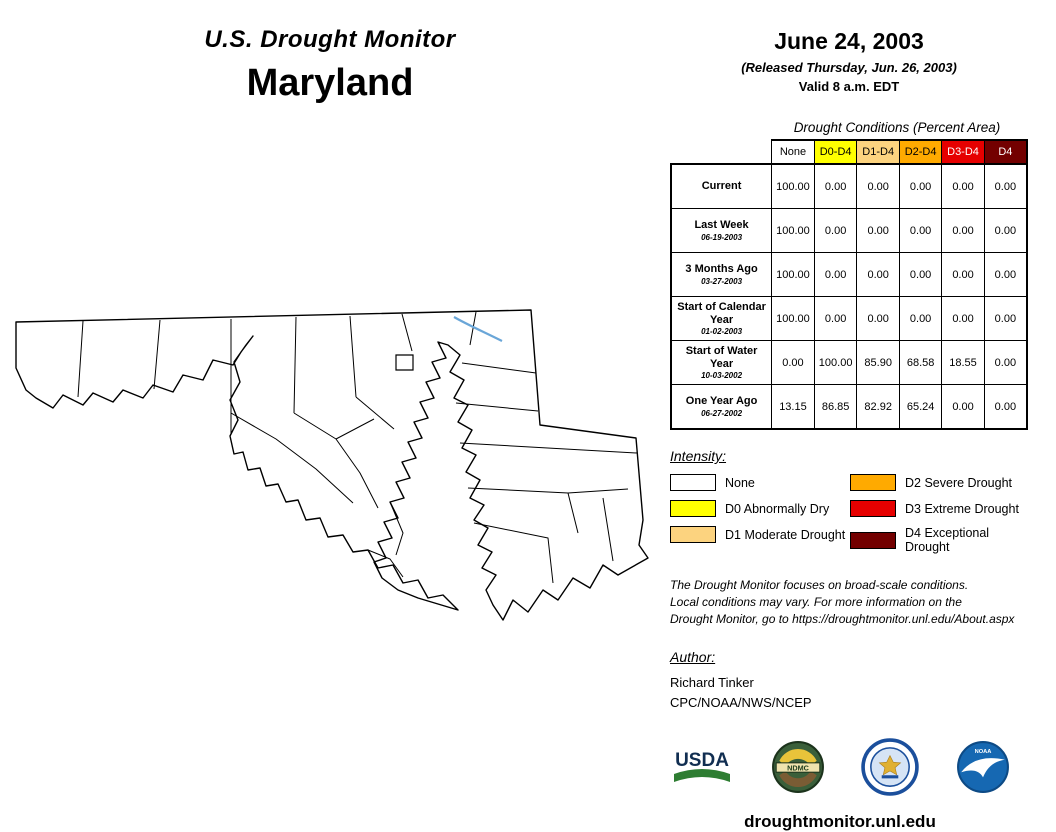  What do you see at coordinates (873, 482) in the screenshot?
I see `d2-swatch` at bounding box center [873, 482].